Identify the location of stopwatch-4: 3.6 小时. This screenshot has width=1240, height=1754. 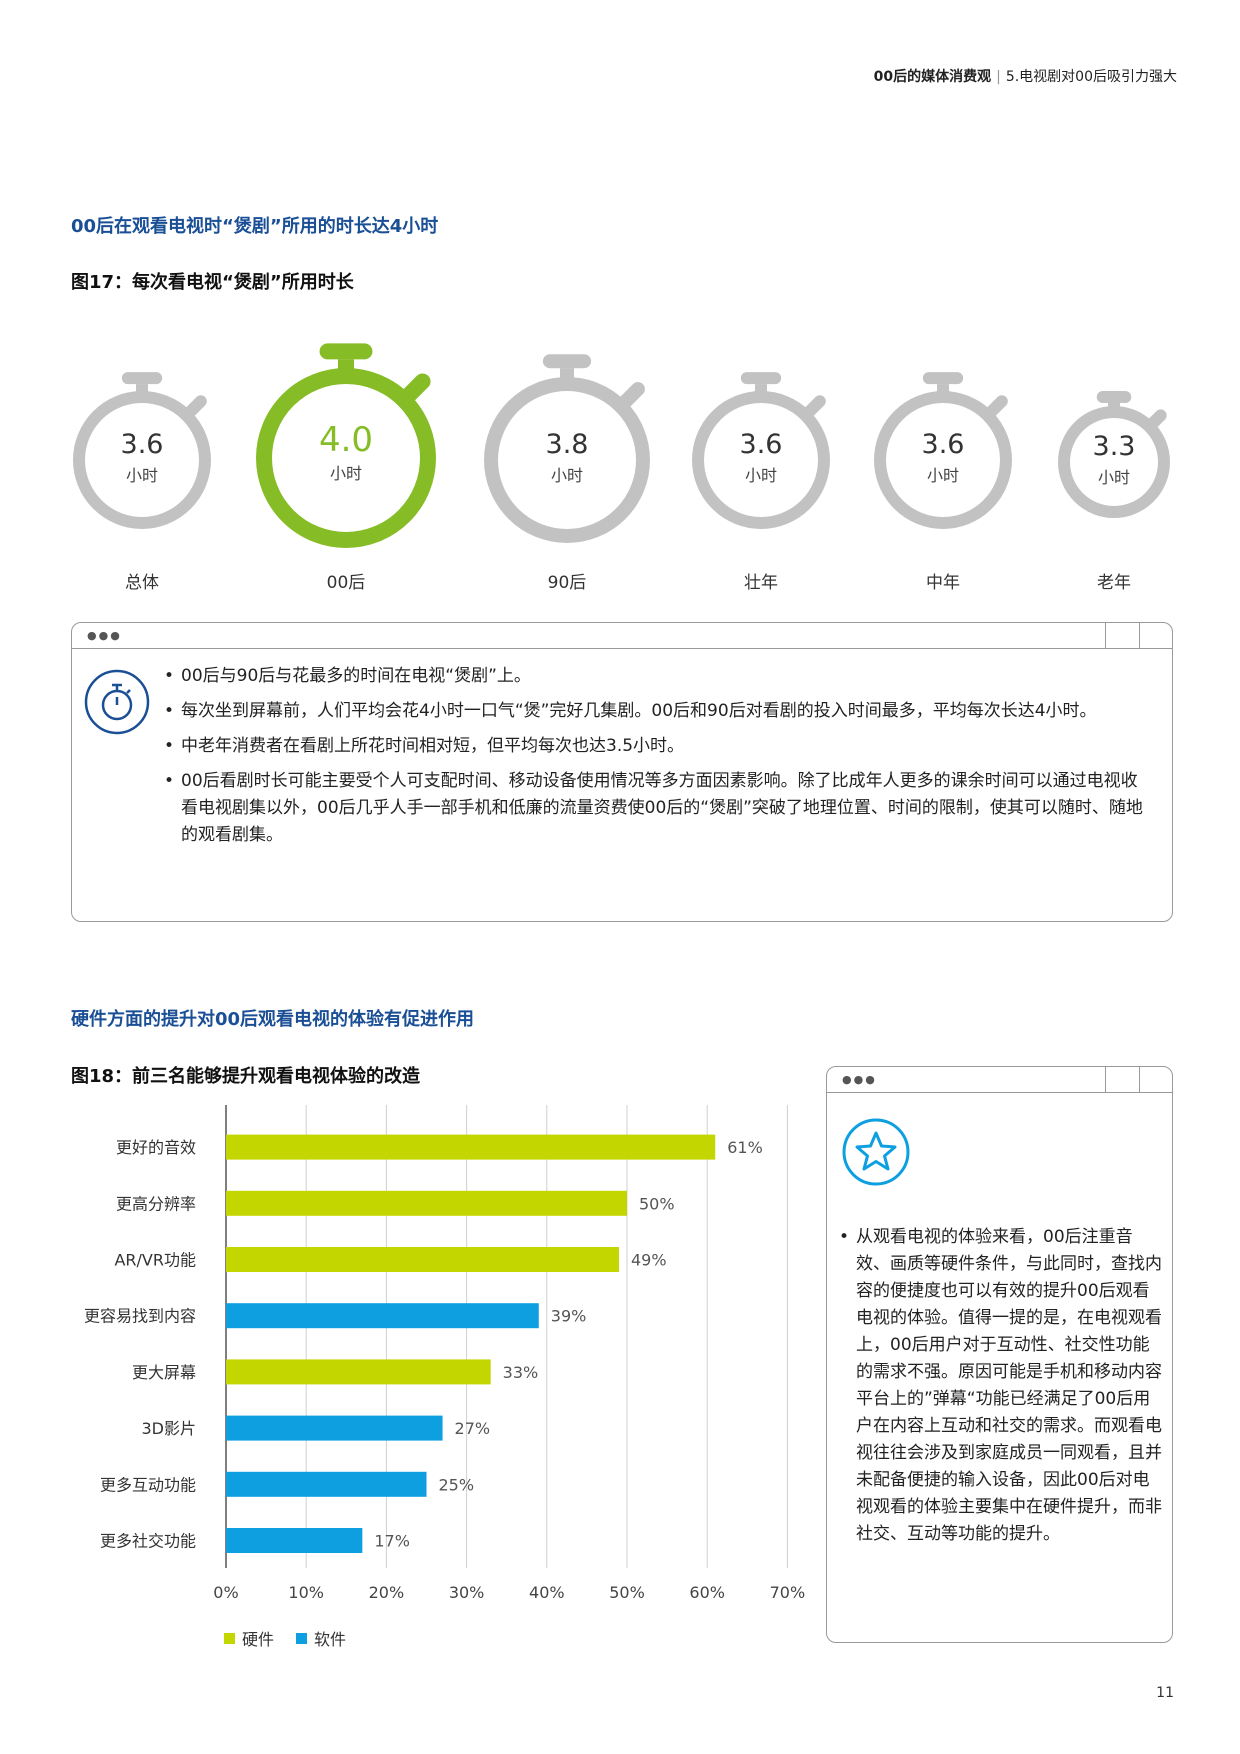
(943, 460).